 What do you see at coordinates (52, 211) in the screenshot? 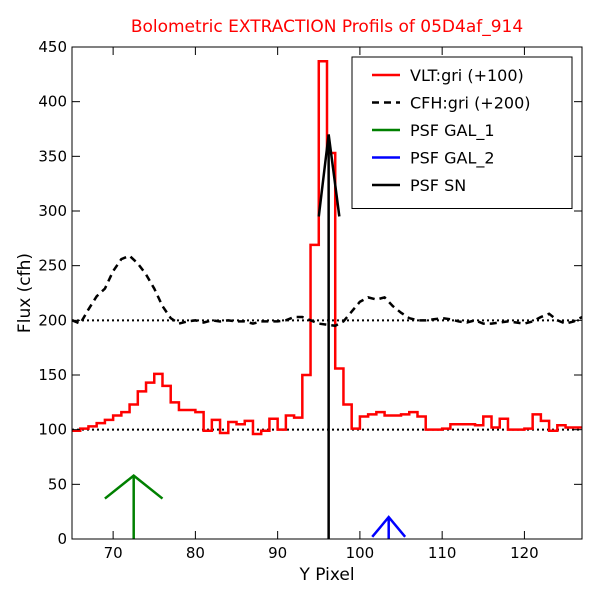
I see `y-tick-label: 300` at bounding box center [52, 211].